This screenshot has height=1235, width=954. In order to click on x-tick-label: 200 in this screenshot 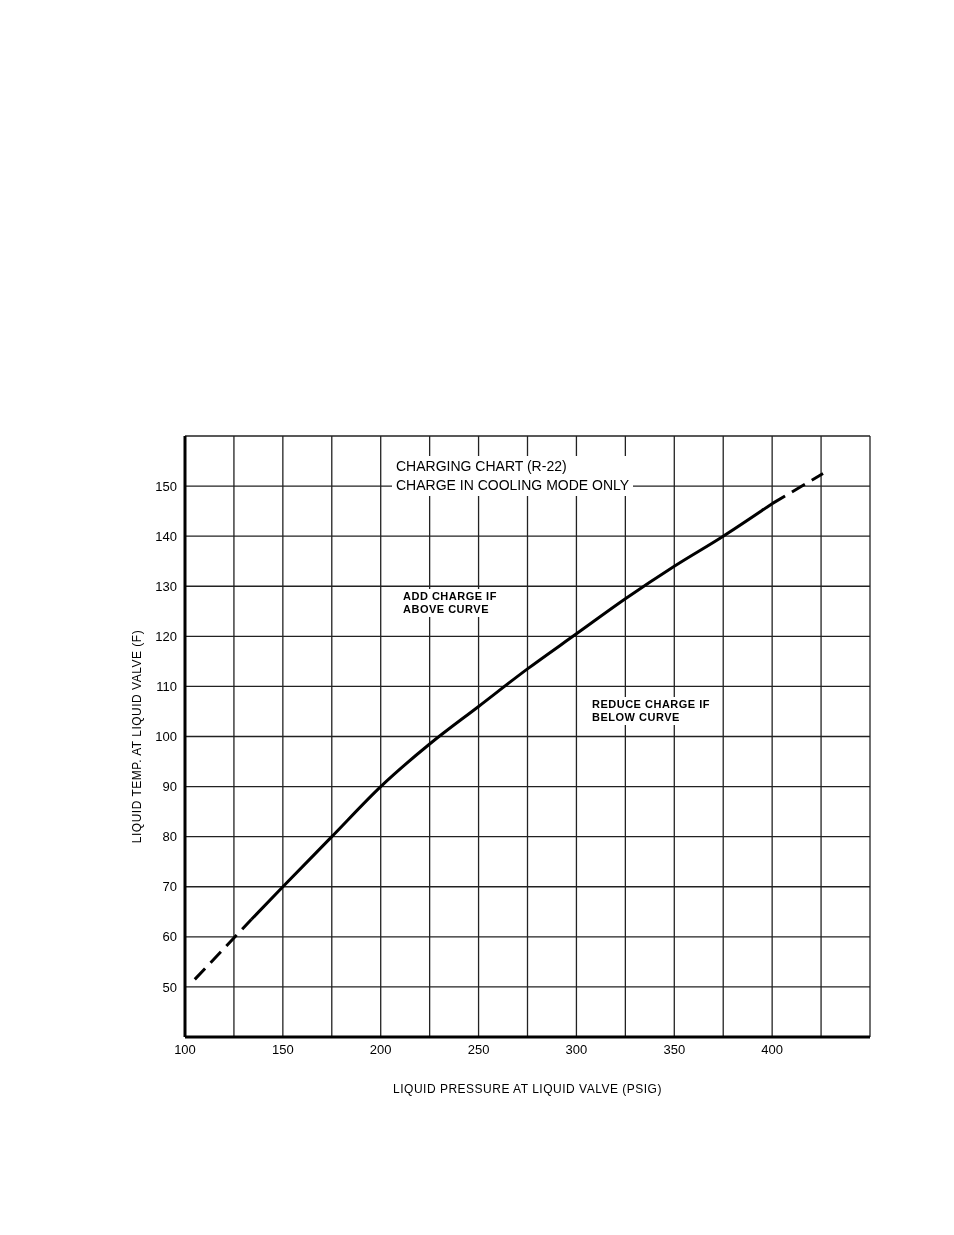, I will do `click(380, 1050)`.